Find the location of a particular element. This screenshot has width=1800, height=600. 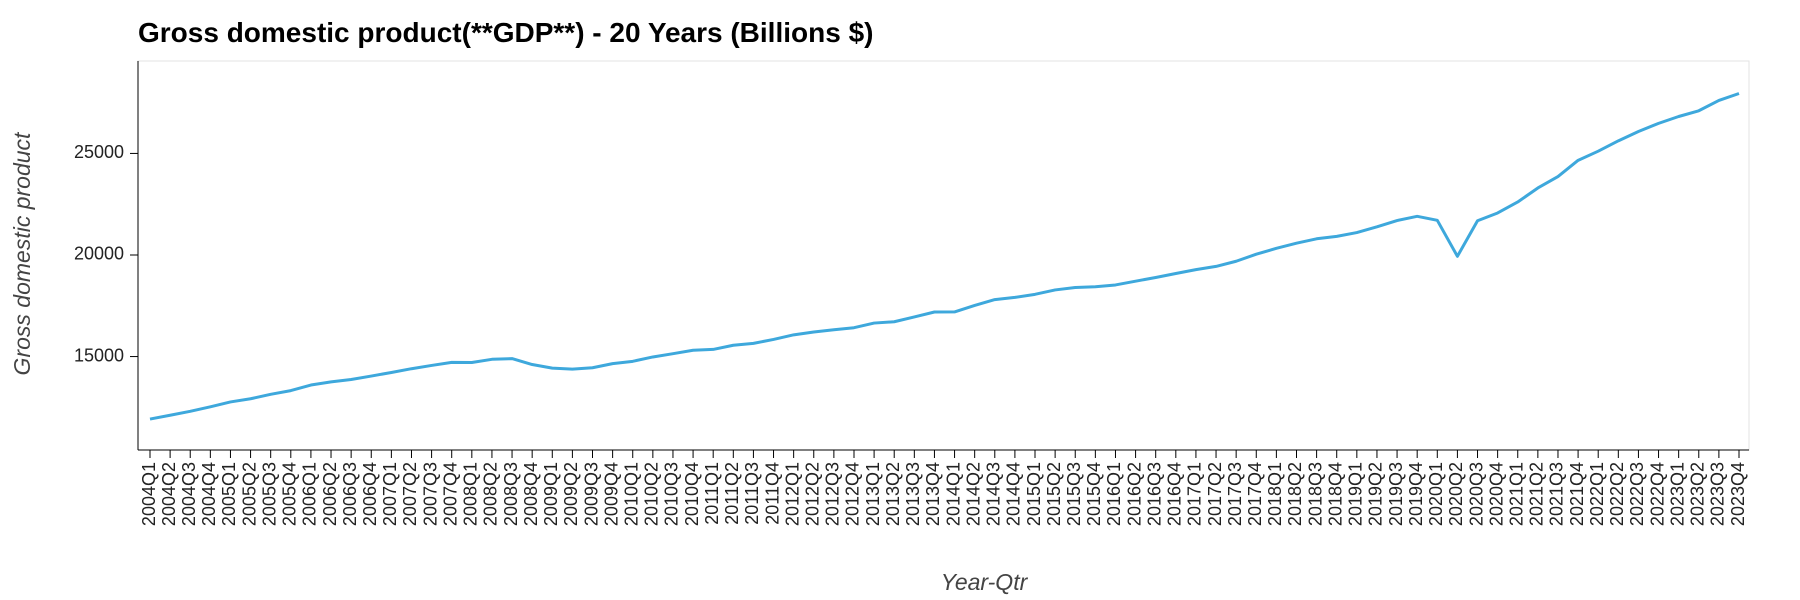

x-axis-label: Year-Qtr is located at coordinates (985, 582).